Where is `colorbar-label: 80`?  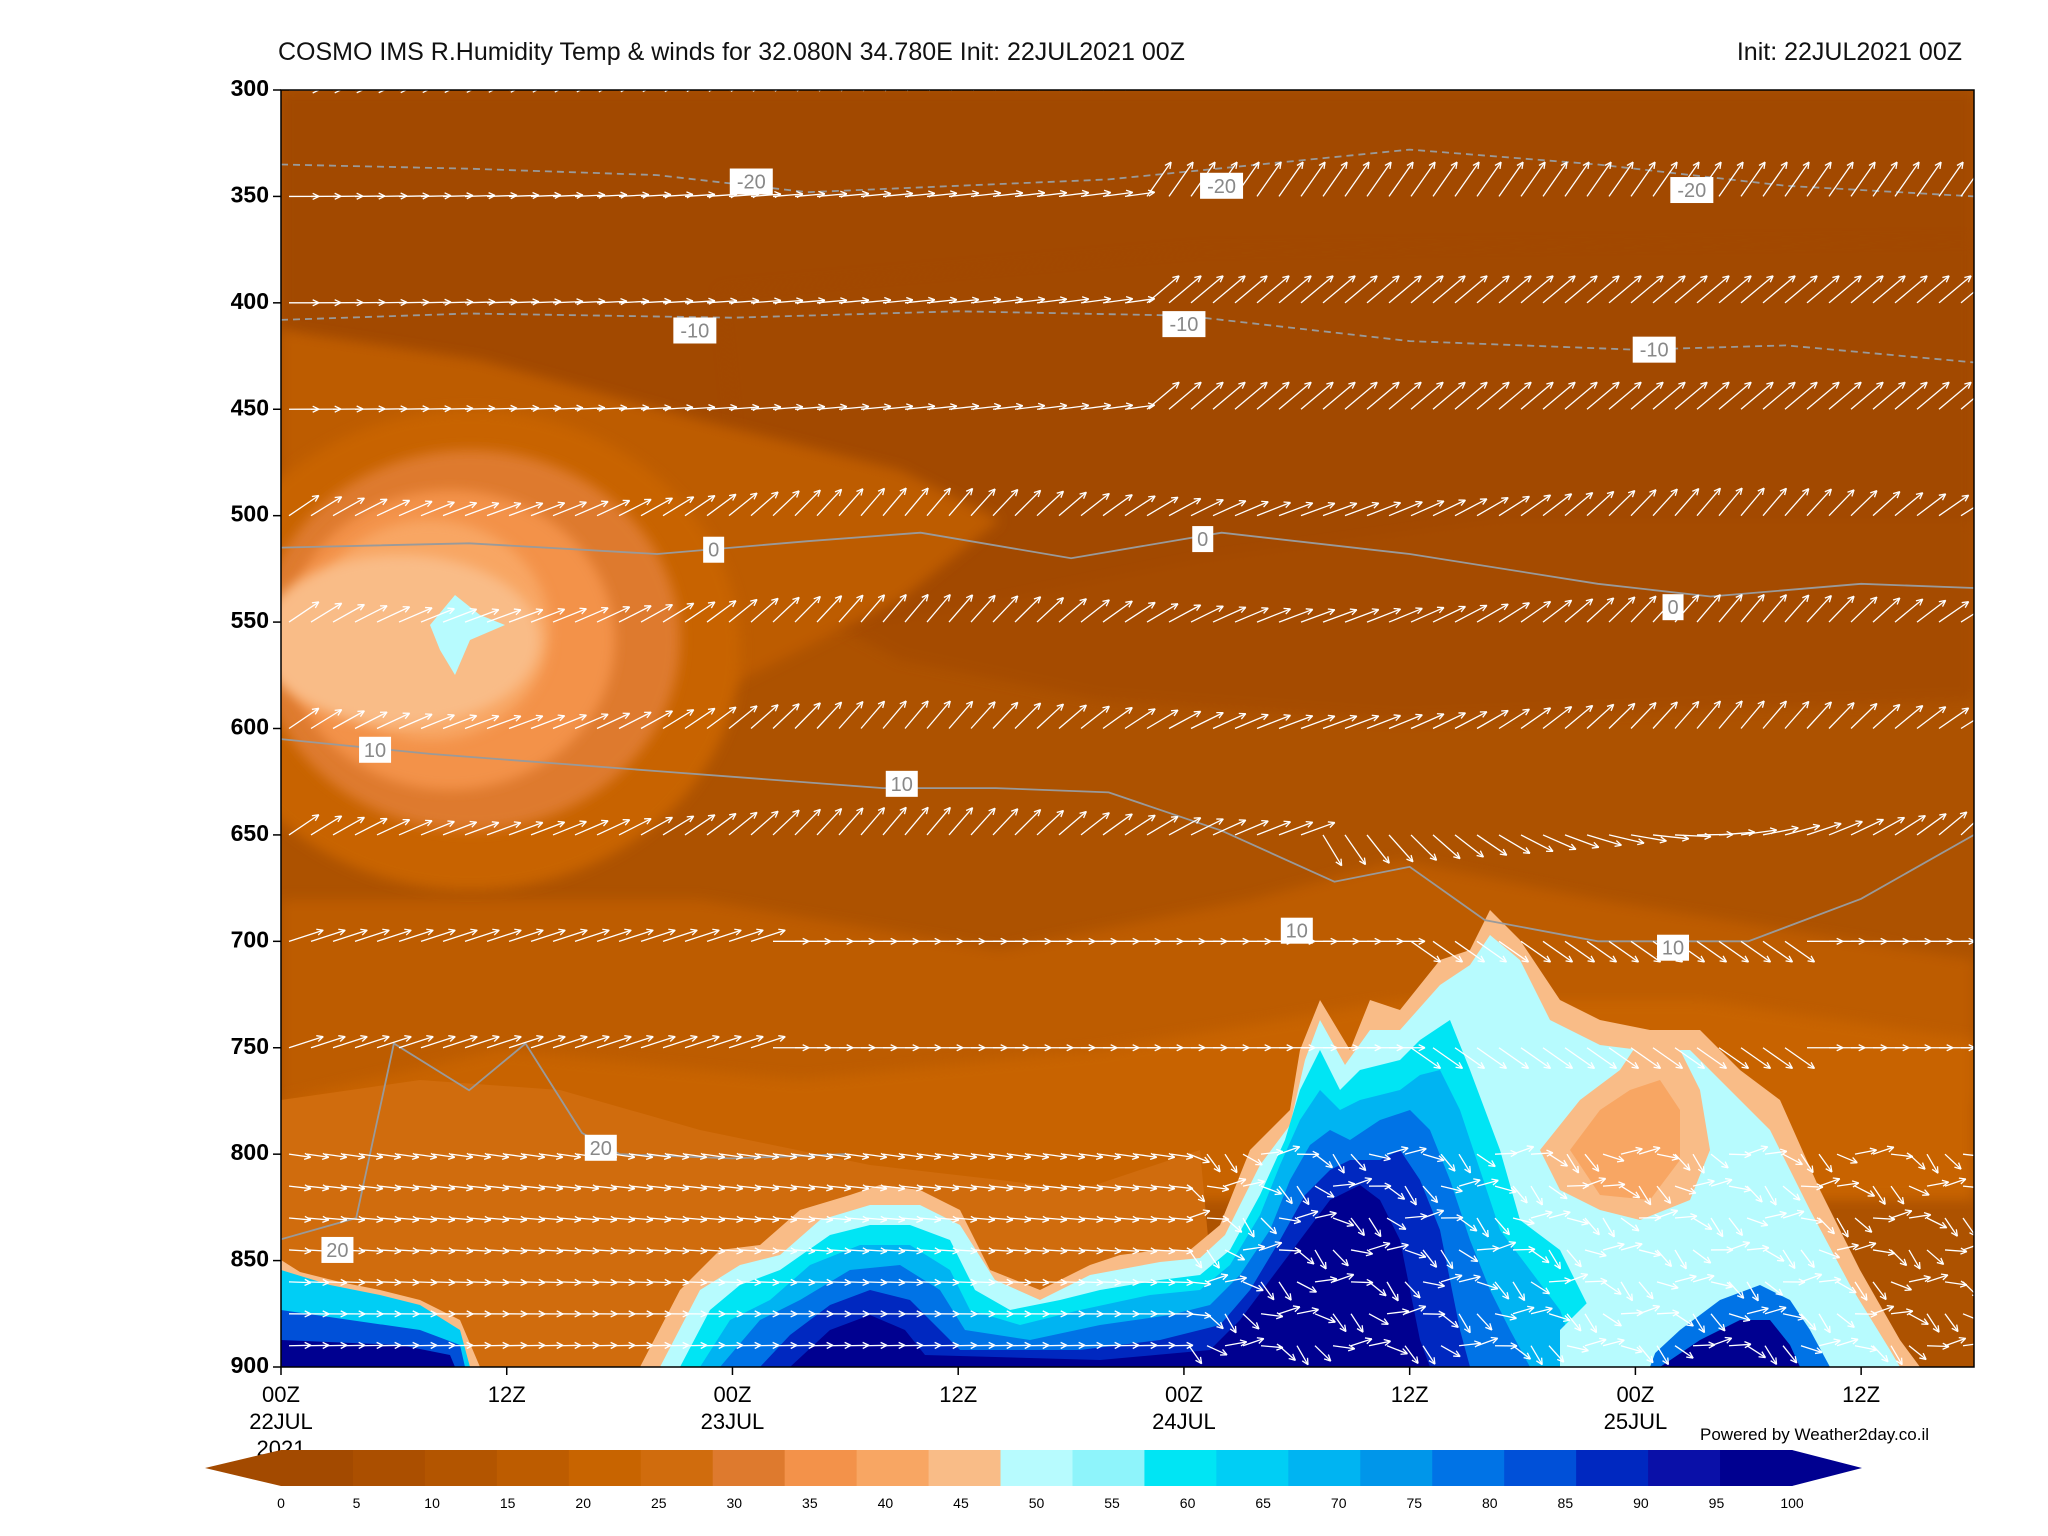 colorbar-label: 80 is located at coordinates (1490, 1503).